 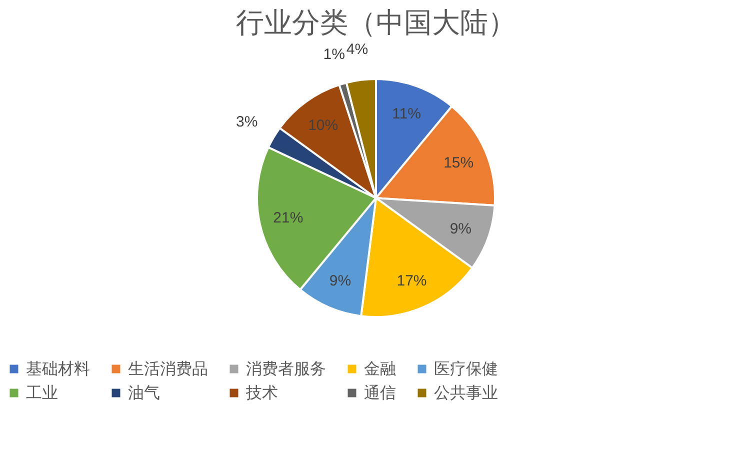 I want to click on legend-label: 医疗保健, so click(x=466, y=369).